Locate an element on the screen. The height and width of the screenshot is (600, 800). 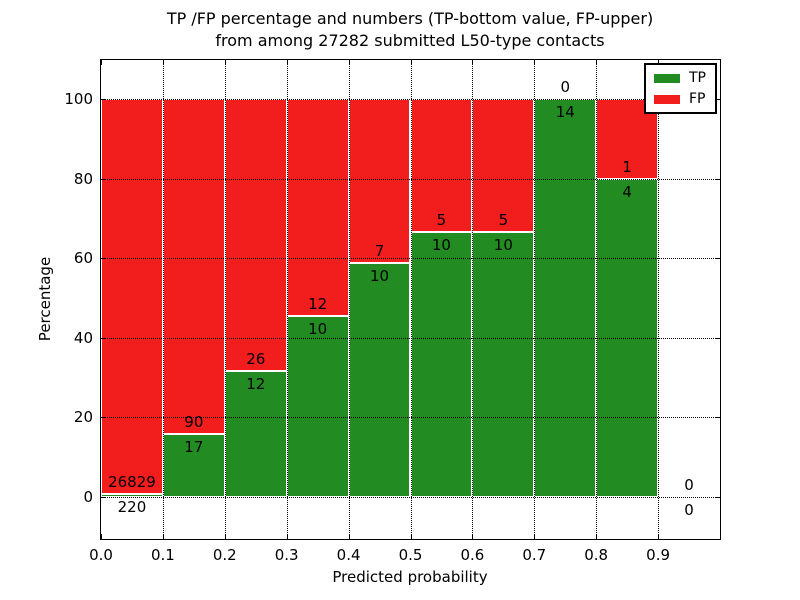
y-tick-label: 0 is located at coordinates (88, 497).